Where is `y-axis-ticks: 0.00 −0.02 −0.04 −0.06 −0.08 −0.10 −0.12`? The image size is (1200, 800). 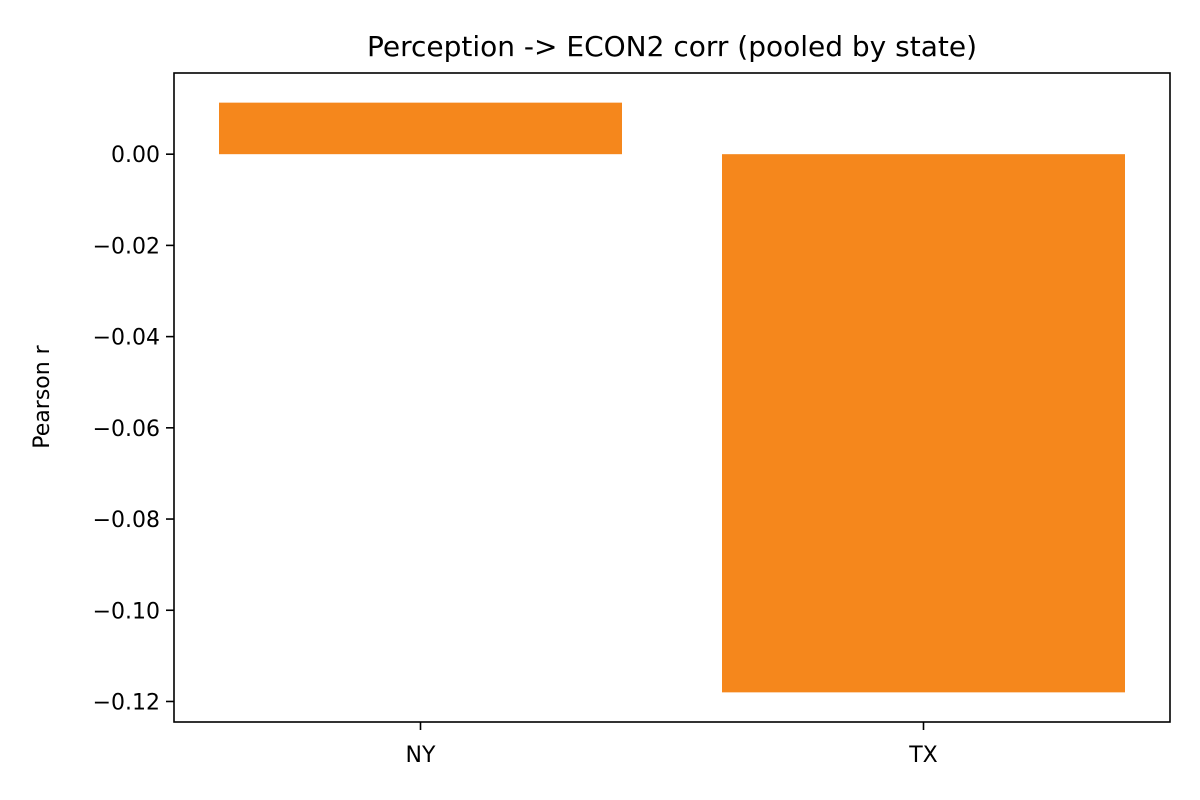 y-axis-ticks: 0.00 −0.02 −0.04 −0.06 −0.08 −0.10 −0.12 is located at coordinates (133, 429).